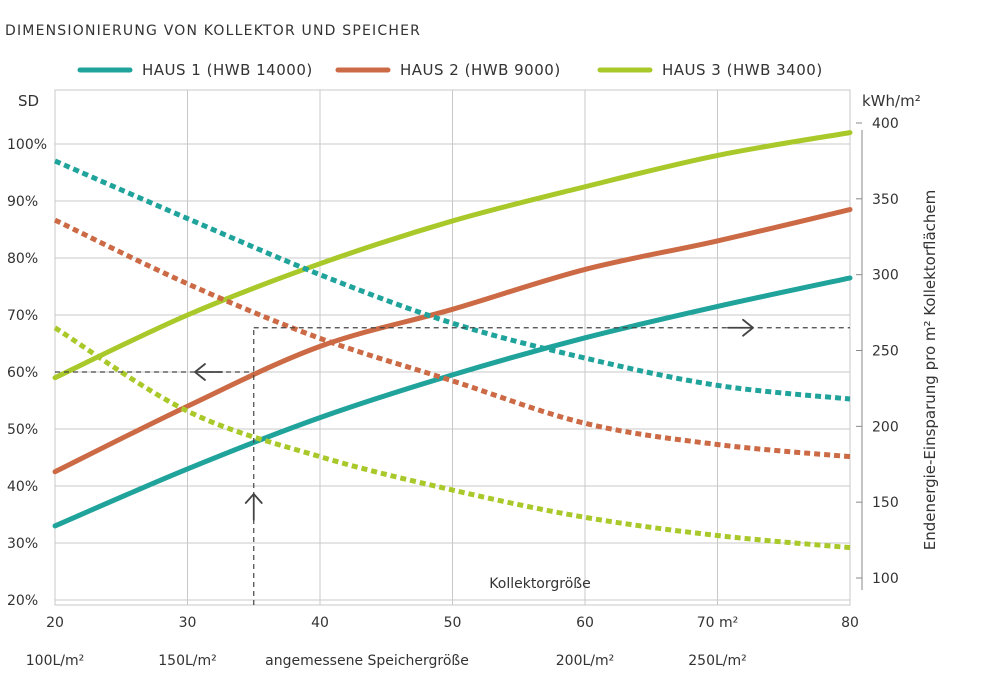  Describe the element at coordinates (55, 661) in the screenshot. I see `storage-tick-label: 100L/m²` at that location.